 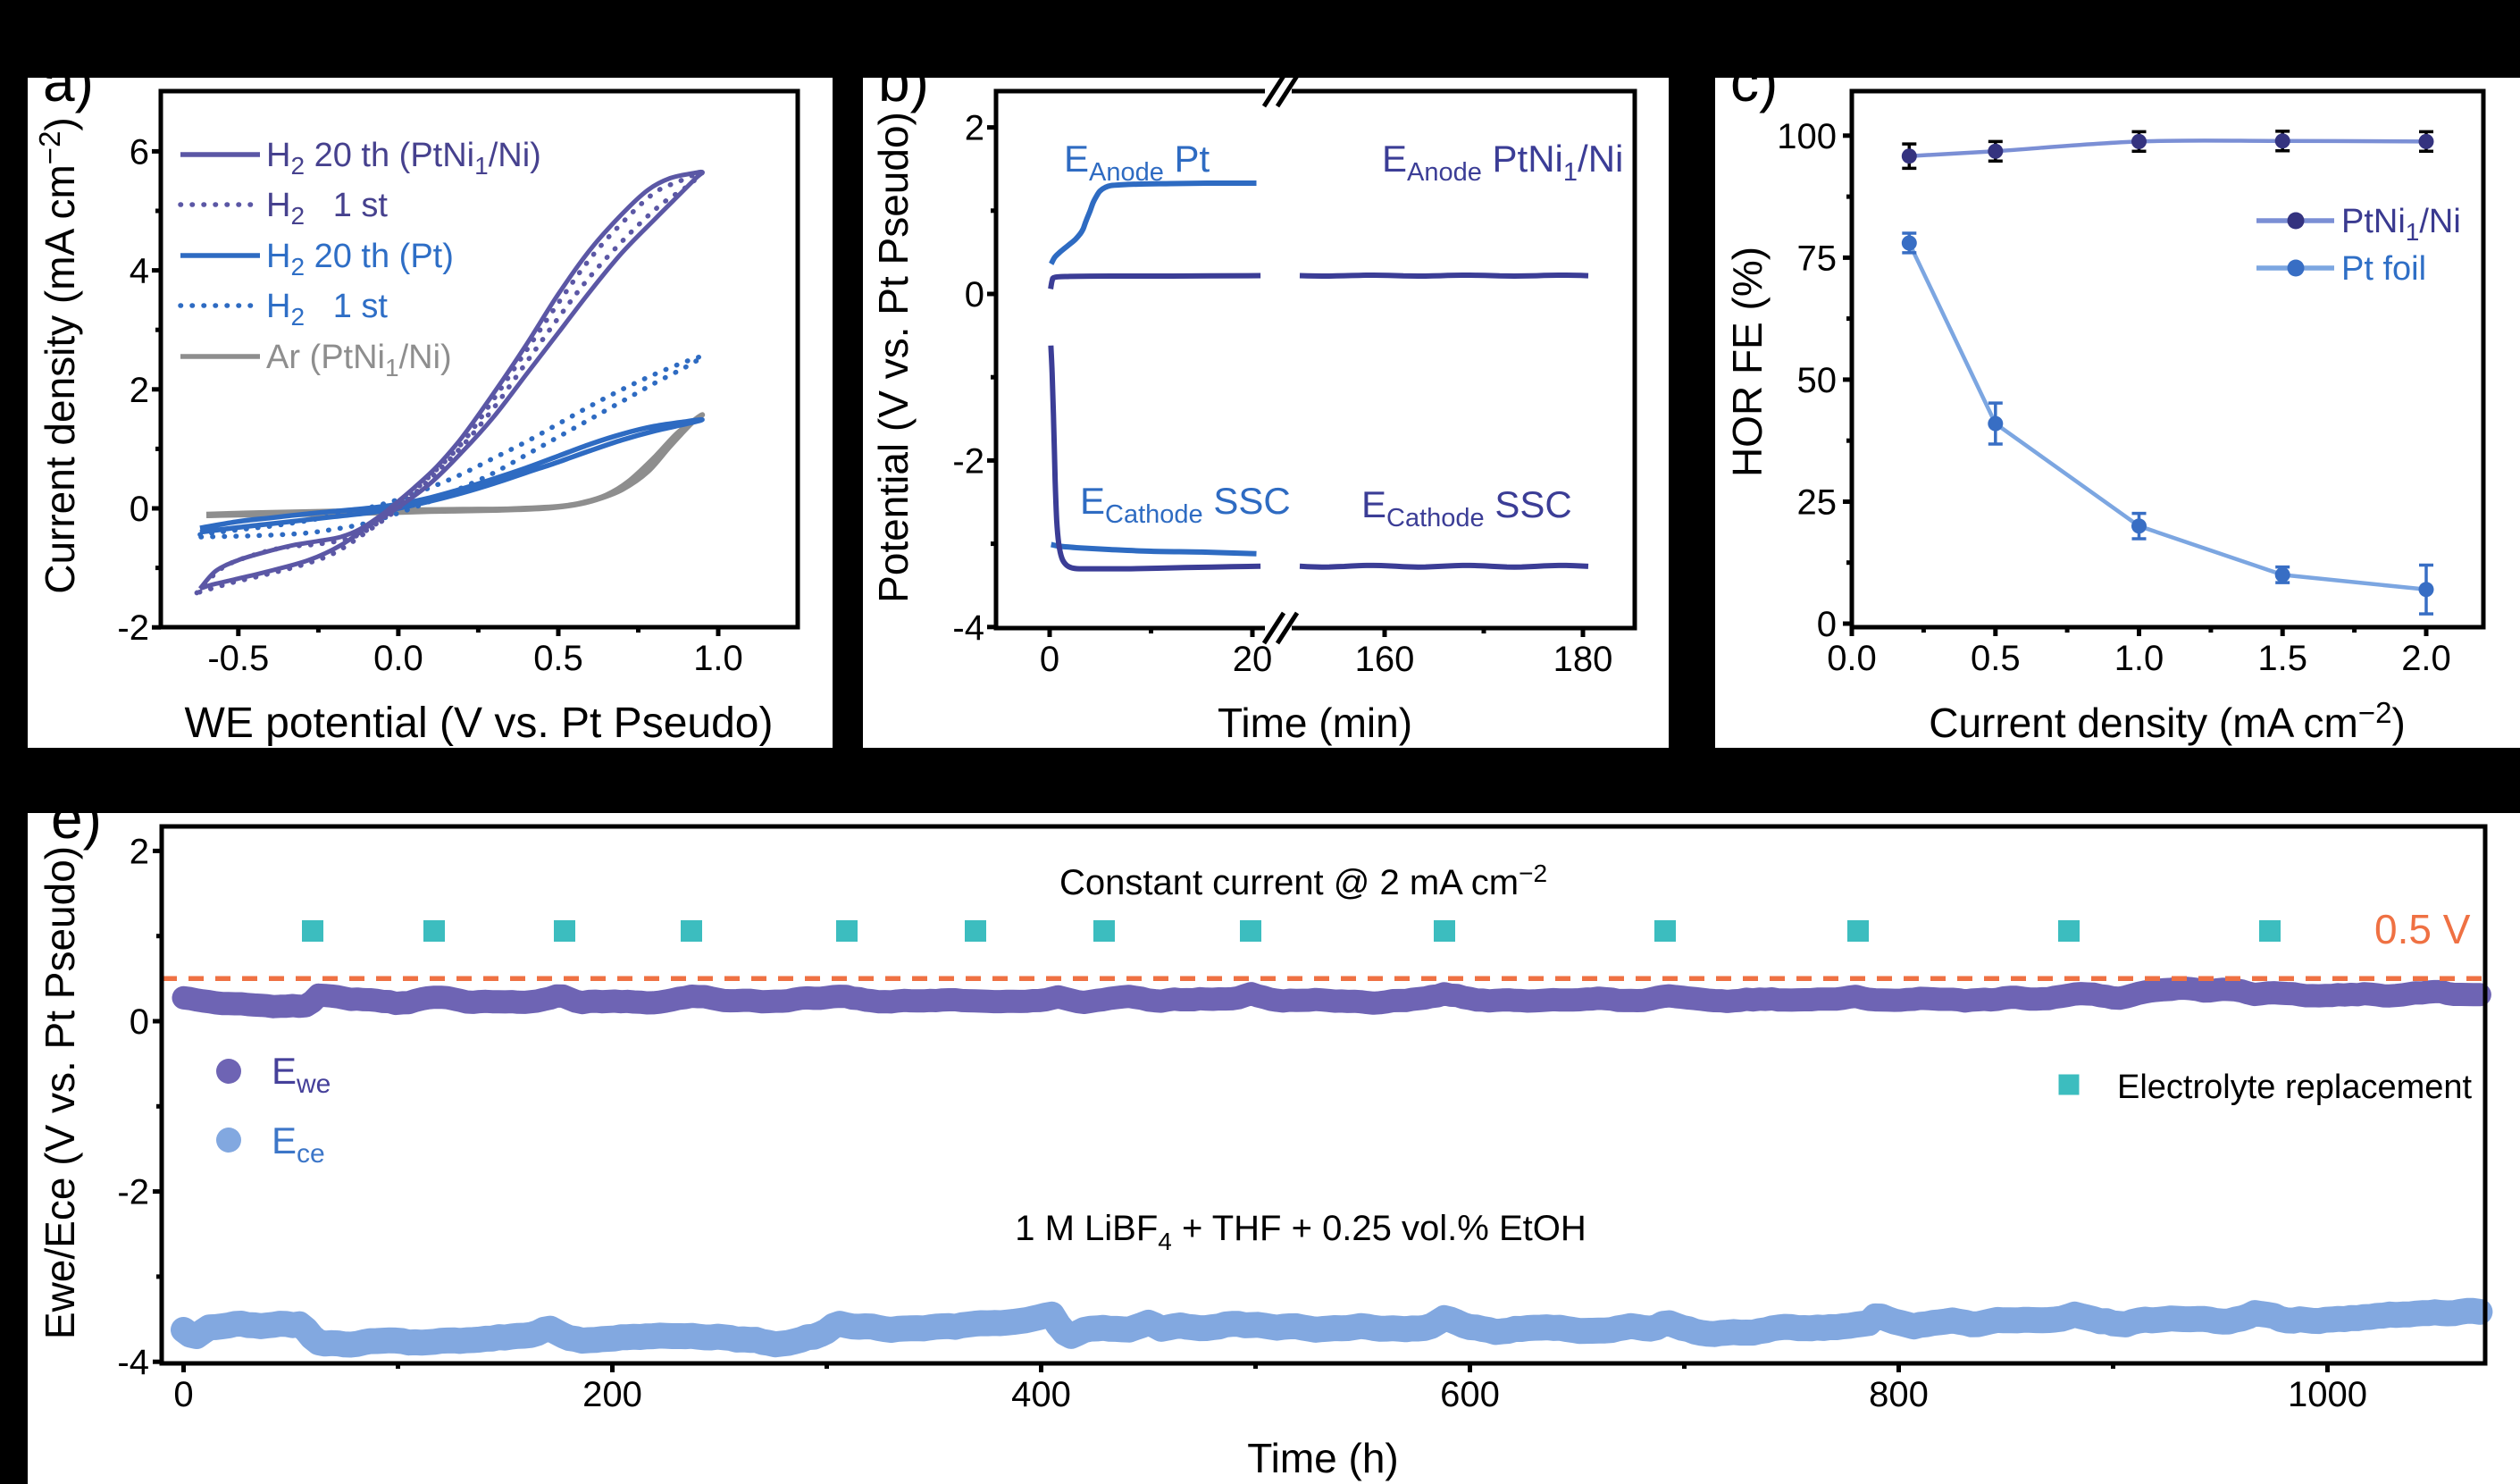 I want to click on svg-text: Ar (PtNi1/Ni), so click(x=359, y=360).